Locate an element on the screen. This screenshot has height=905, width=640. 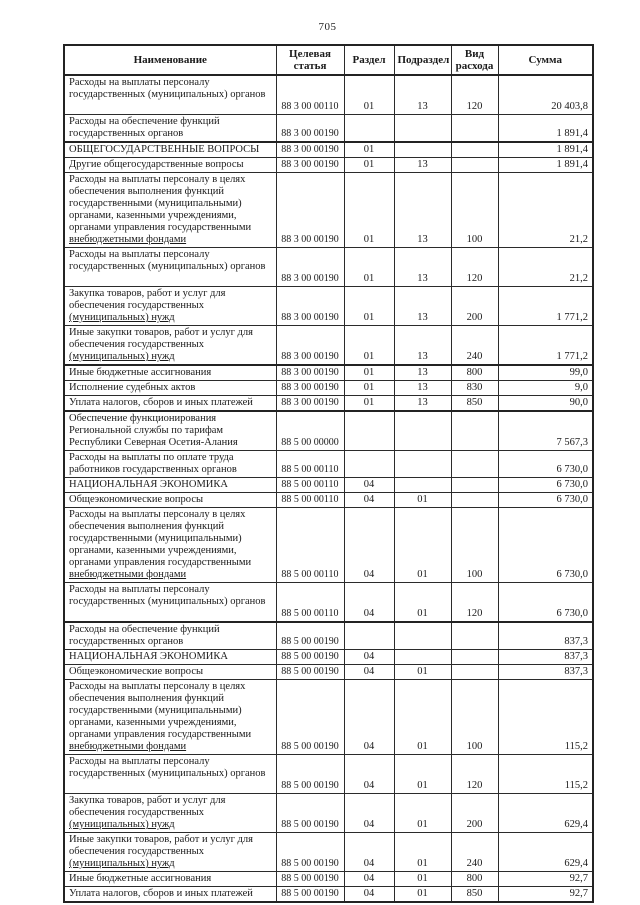
name-line: Другие общегосударственные вопросы is located at coordinates (156, 164).